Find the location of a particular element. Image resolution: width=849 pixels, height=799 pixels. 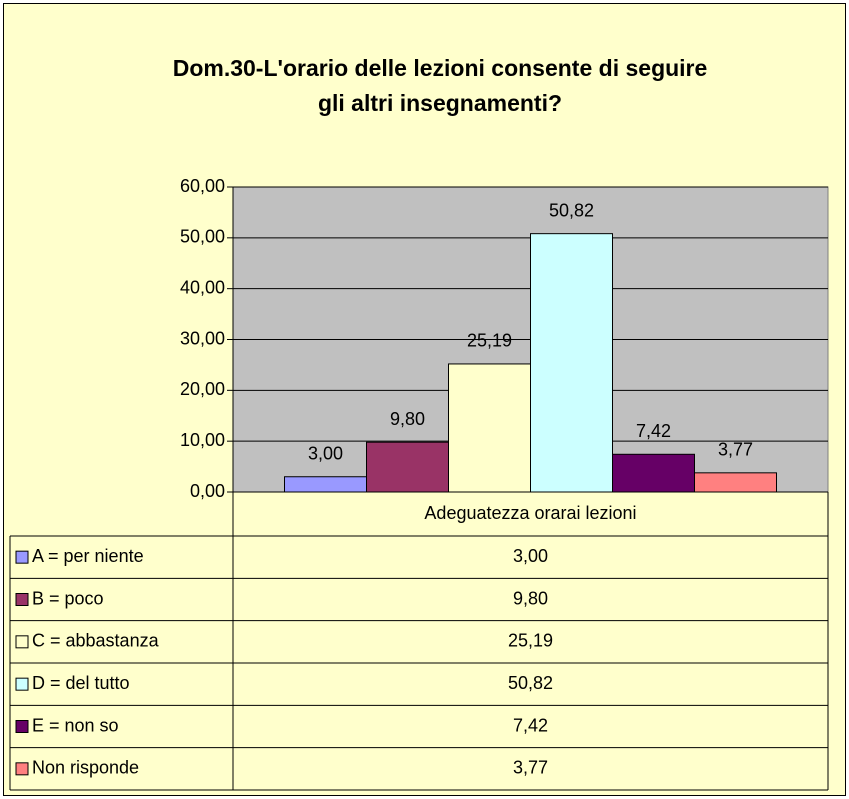

table-value: 3,77 is located at coordinates (530, 768).